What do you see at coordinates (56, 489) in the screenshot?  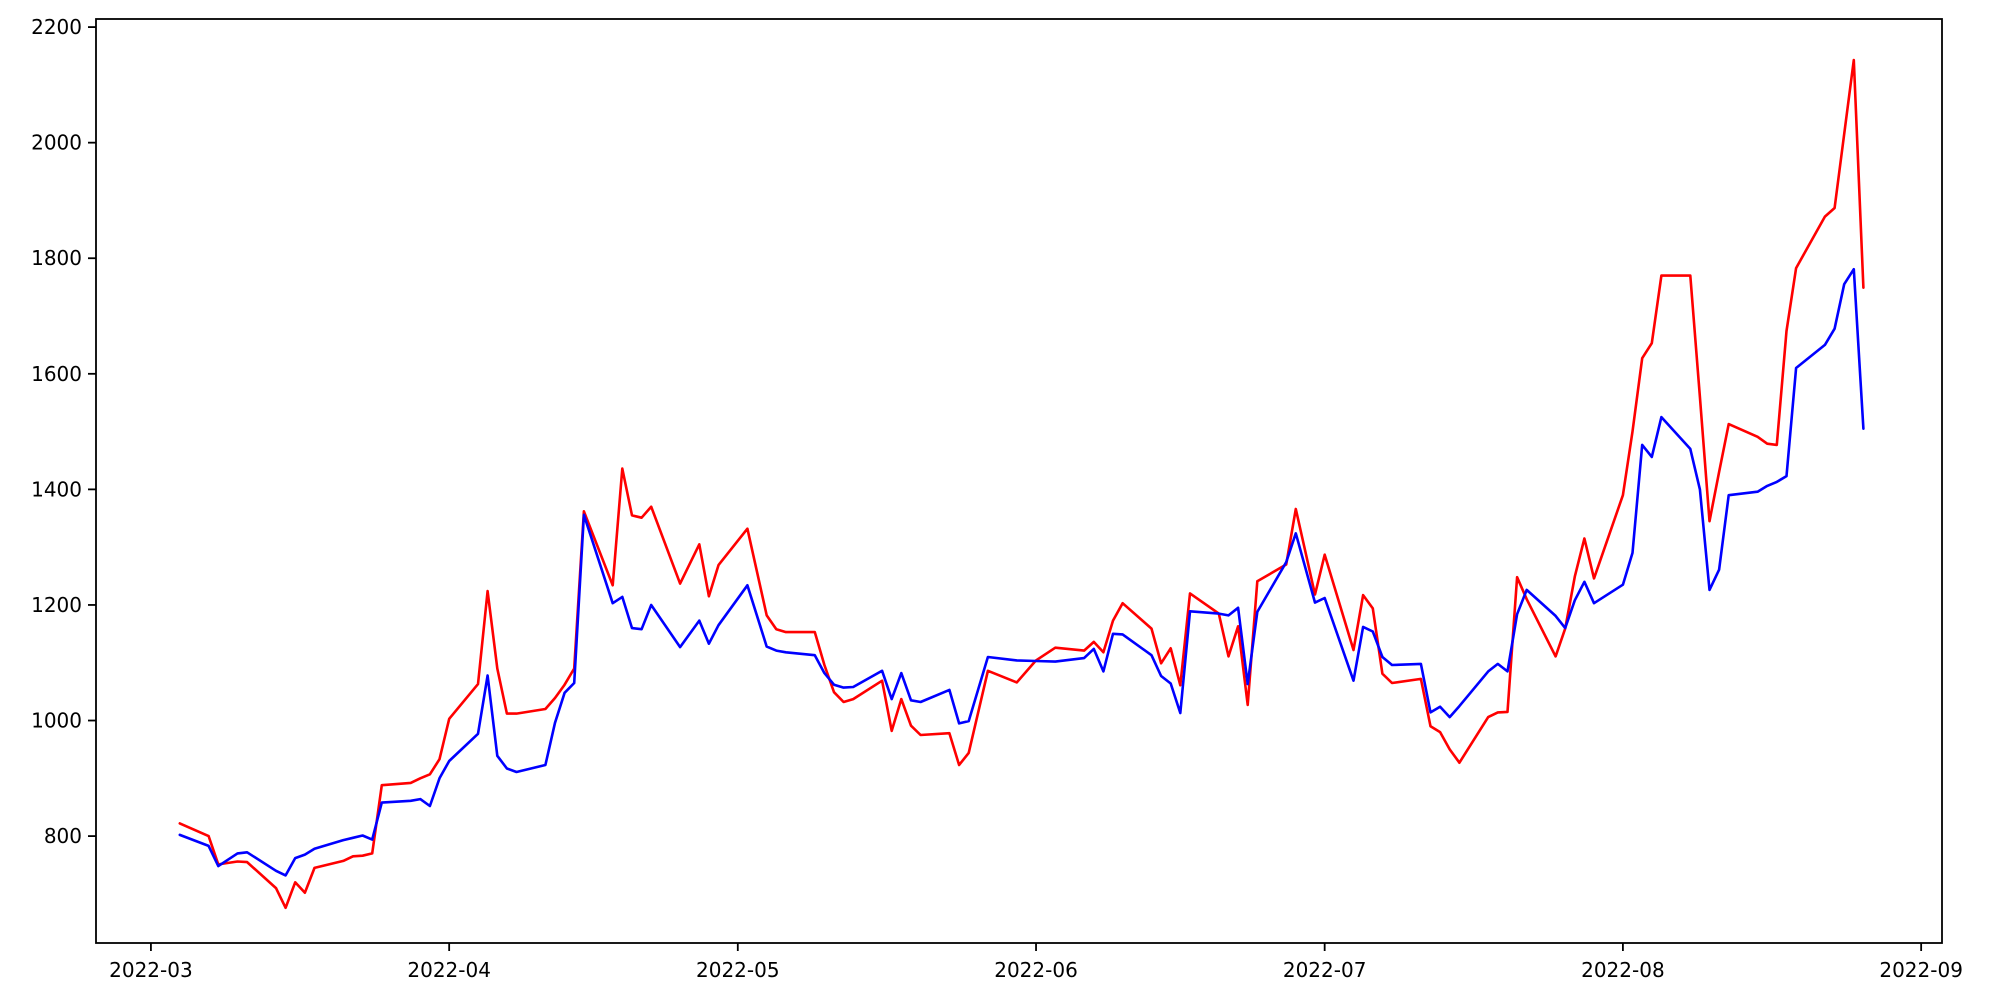 I see `y-tick-label: 1400` at bounding box center [56, 489].